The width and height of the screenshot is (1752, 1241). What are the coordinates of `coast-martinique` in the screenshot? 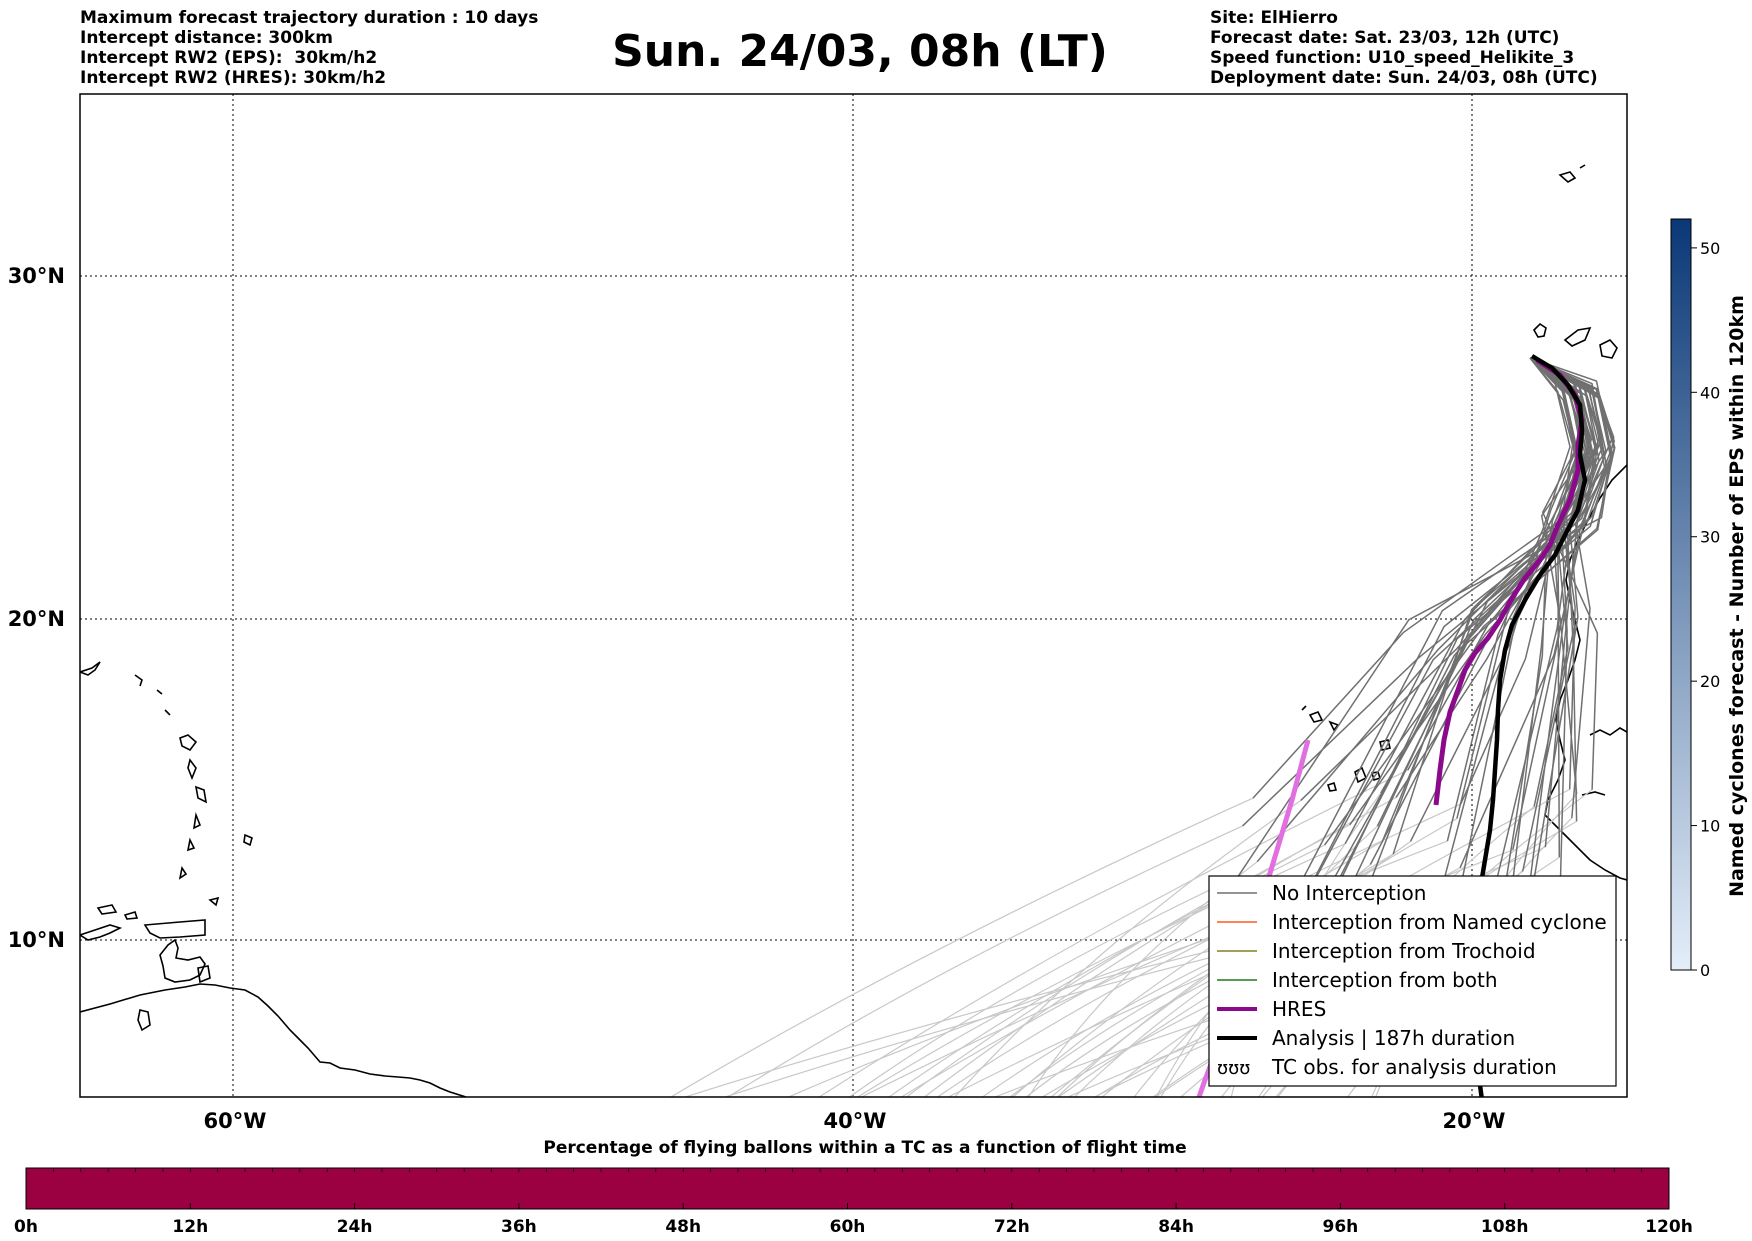 It's located at (201, 794).